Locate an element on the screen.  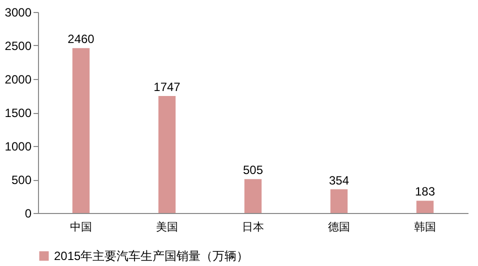
data-label: 183 is located at coordinates (425, 191).